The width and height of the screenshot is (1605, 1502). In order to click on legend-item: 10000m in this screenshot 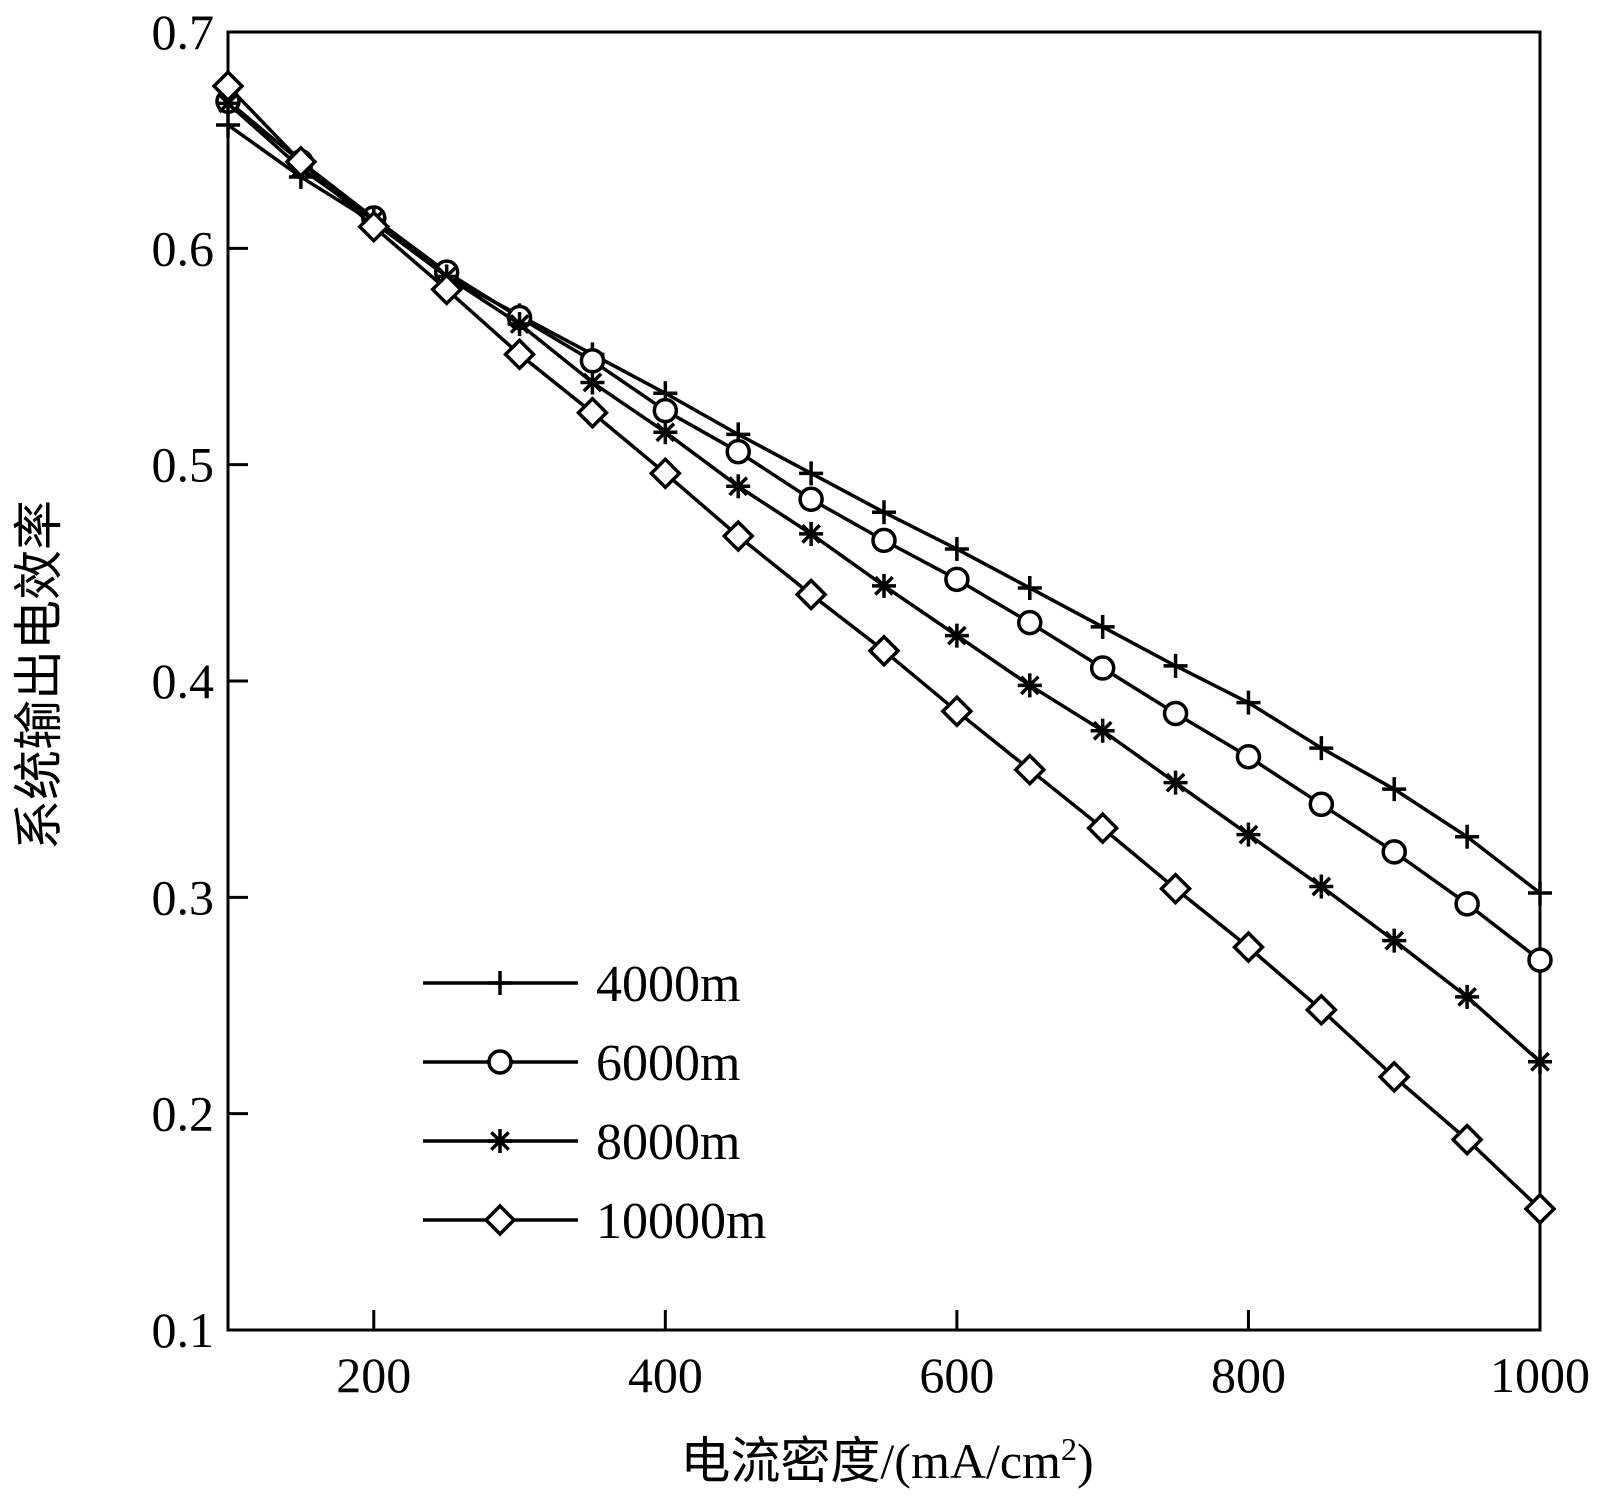, I will do `click(594, 1221)`.